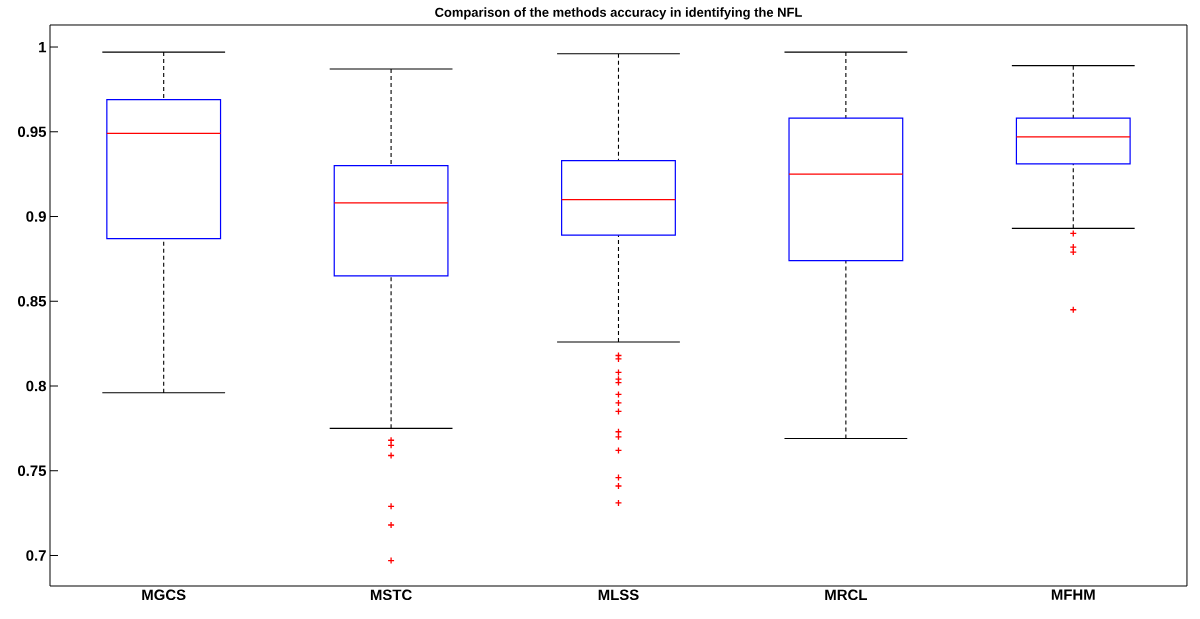 Image resolution: width=1200 pixels, height=619 pixels. I want to click on y-tick-label: 0.95, so click(32, 132).